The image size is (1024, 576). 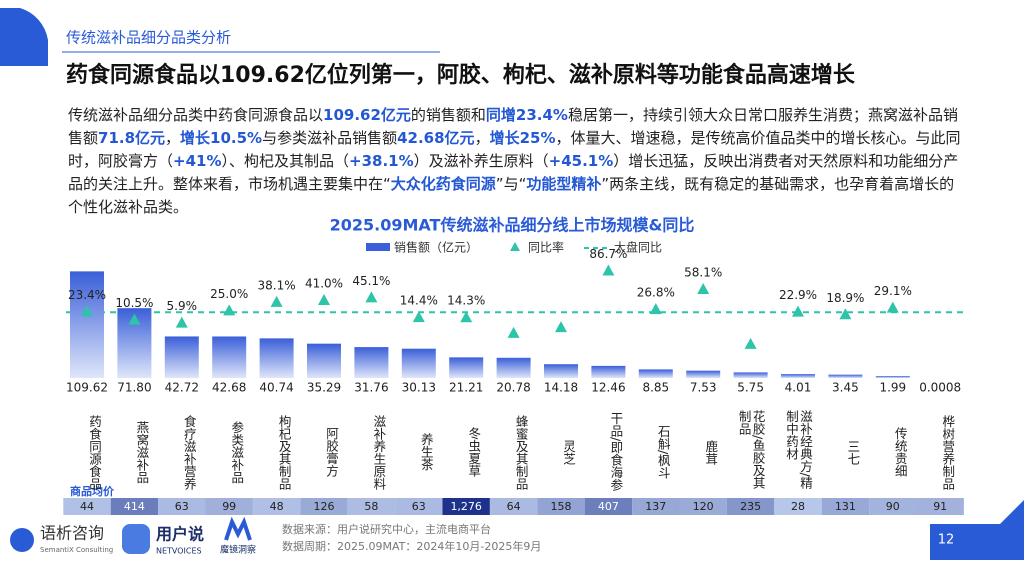 What do you see at coordinates (229, 294) in the screenshot?
I see `growth-label: 25.0%` at bounding box center [229, 294].